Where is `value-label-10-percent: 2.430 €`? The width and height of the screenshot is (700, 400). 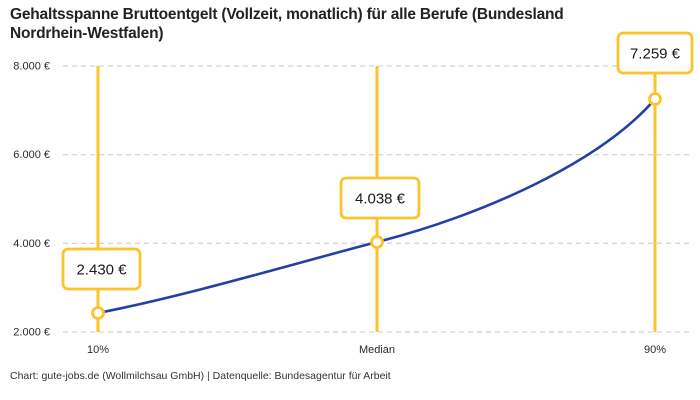 value-label-10-percent: 2.430 € is located at coordinates (101, 269).